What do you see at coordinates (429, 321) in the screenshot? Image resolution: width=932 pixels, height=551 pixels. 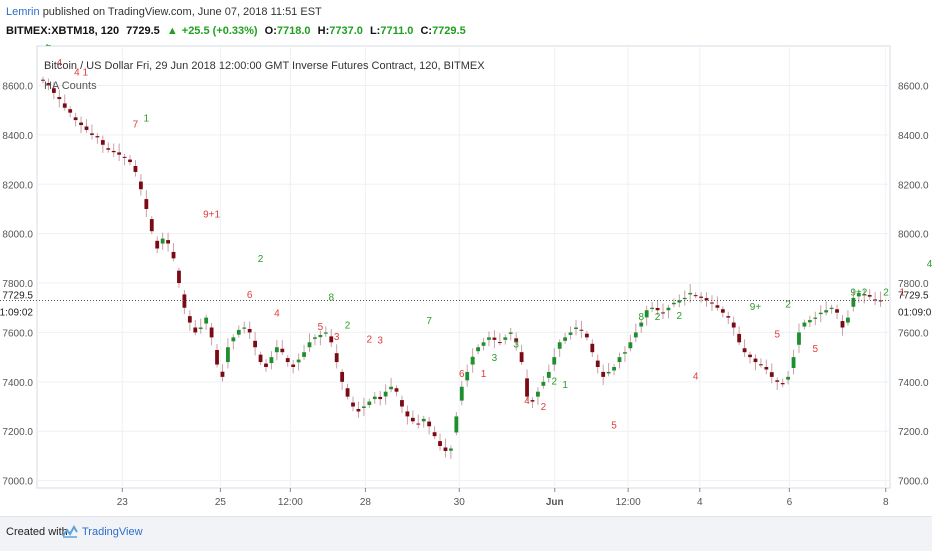 I see `count-label: 7` at bounding box center [429, 321].